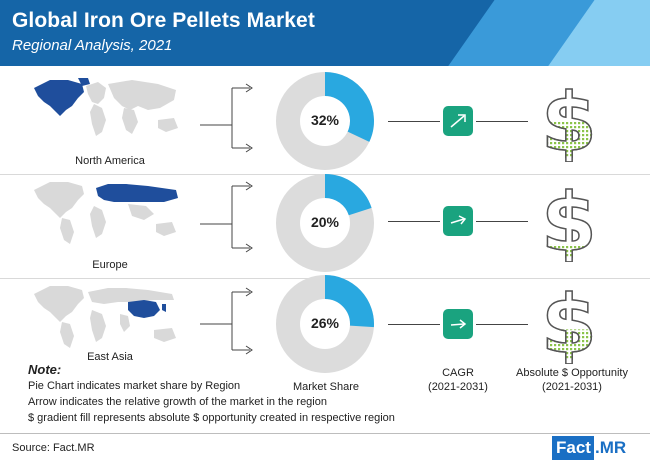 Image resolution: width=650 pixels, height=463 pixels. I want to click on world-map-icon-east-asia, so click(105, 317).